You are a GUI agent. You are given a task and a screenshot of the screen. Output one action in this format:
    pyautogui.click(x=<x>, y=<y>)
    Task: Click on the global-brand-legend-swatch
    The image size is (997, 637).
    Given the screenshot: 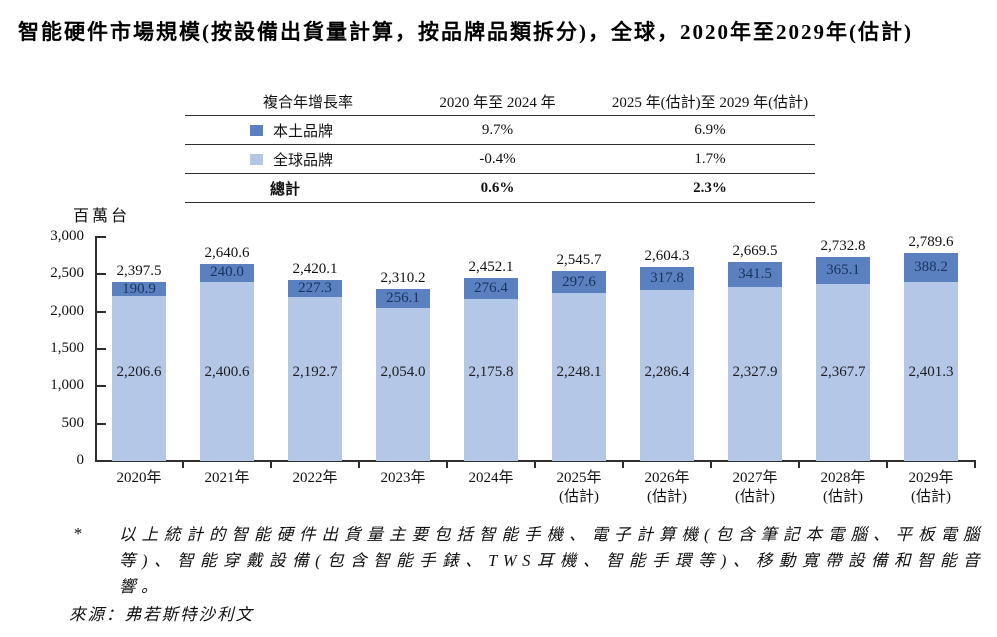 What is the action you would take?
    pyautogui.click(x=256, y=159)
    